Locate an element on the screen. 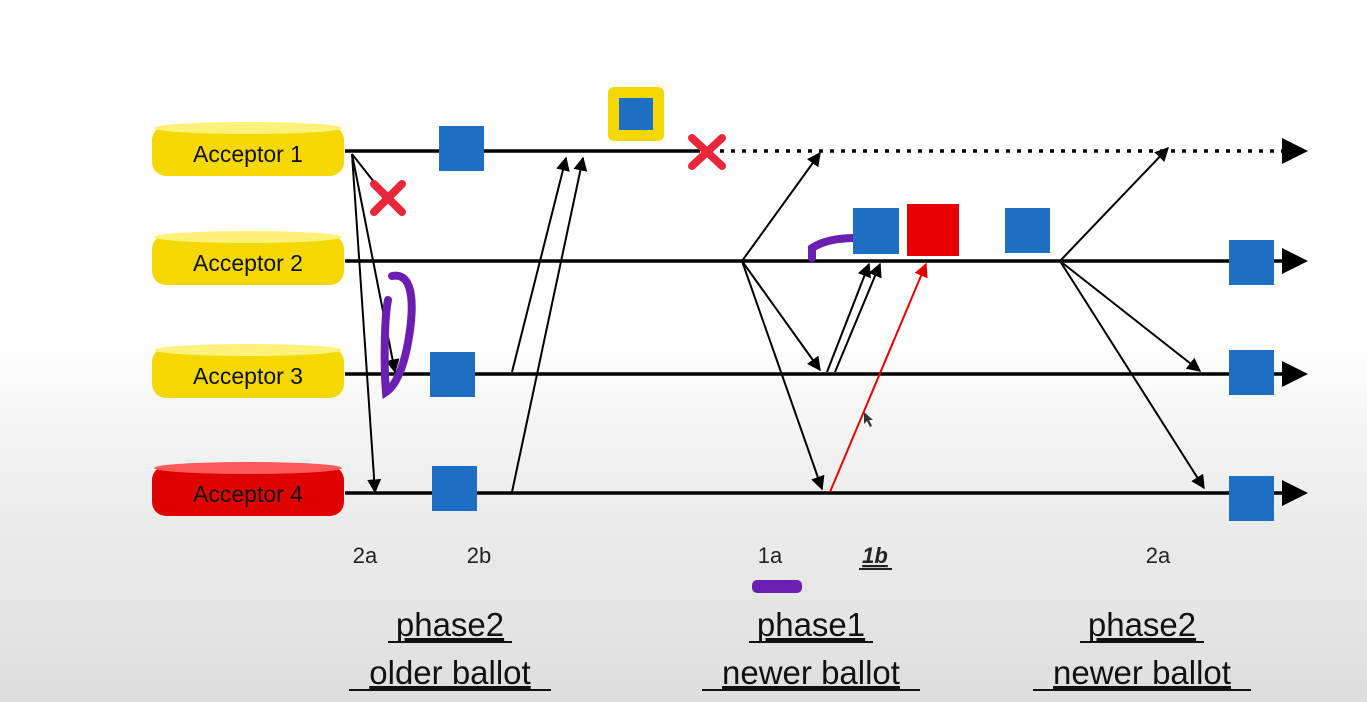 The image size is (1367, 702). step-label-1a: 1a is located at coordinates (770, 555).